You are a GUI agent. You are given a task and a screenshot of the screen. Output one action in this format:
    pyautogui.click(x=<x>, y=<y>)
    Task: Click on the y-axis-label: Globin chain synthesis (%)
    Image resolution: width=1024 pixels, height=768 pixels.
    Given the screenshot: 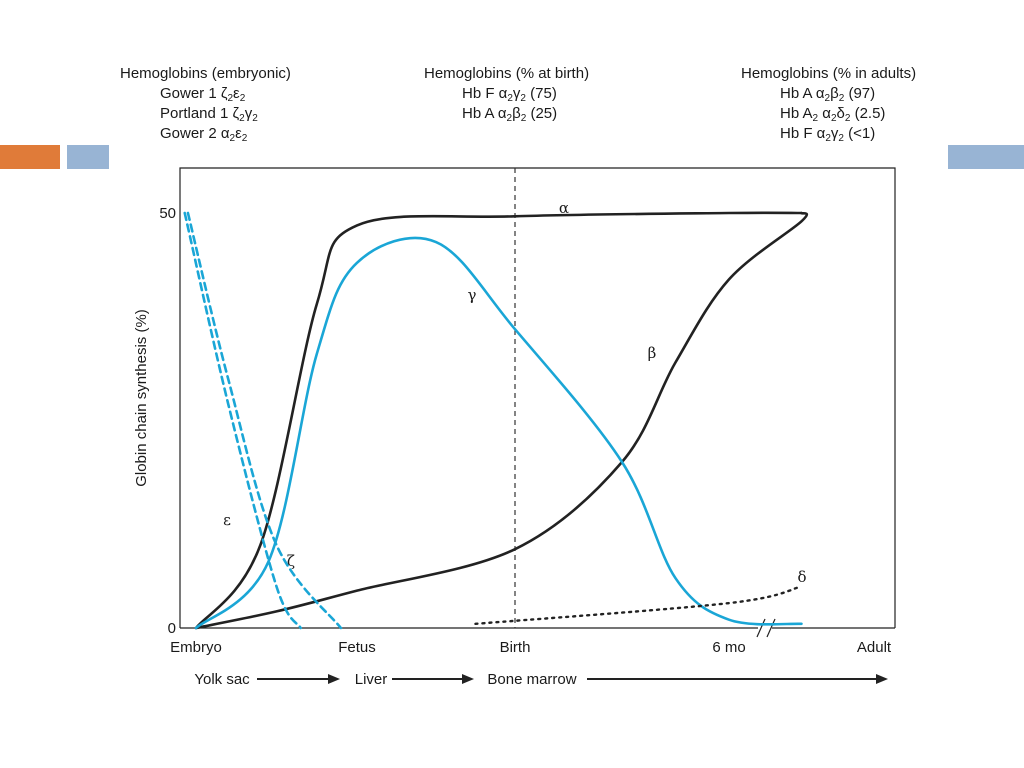 What is the action you would take?
    pyautogui.click(x=141, y=398)
    